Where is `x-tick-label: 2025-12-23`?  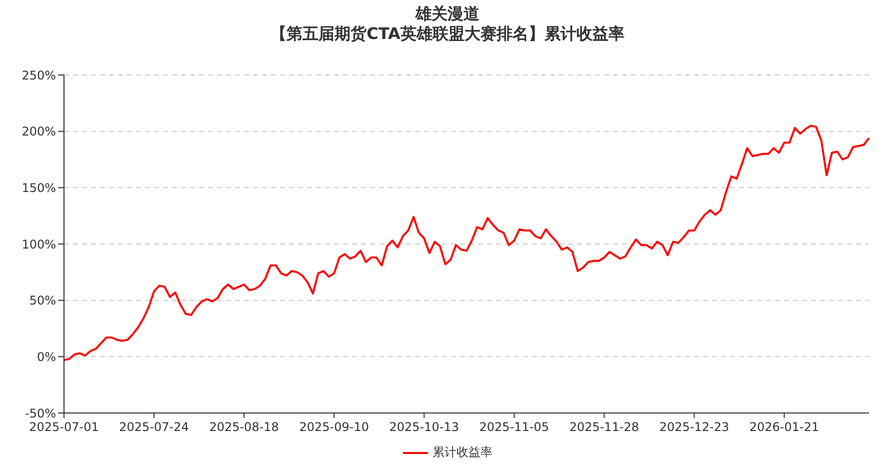 x-tick-label: 2025-12-23 is located at coordinates (694, 427).